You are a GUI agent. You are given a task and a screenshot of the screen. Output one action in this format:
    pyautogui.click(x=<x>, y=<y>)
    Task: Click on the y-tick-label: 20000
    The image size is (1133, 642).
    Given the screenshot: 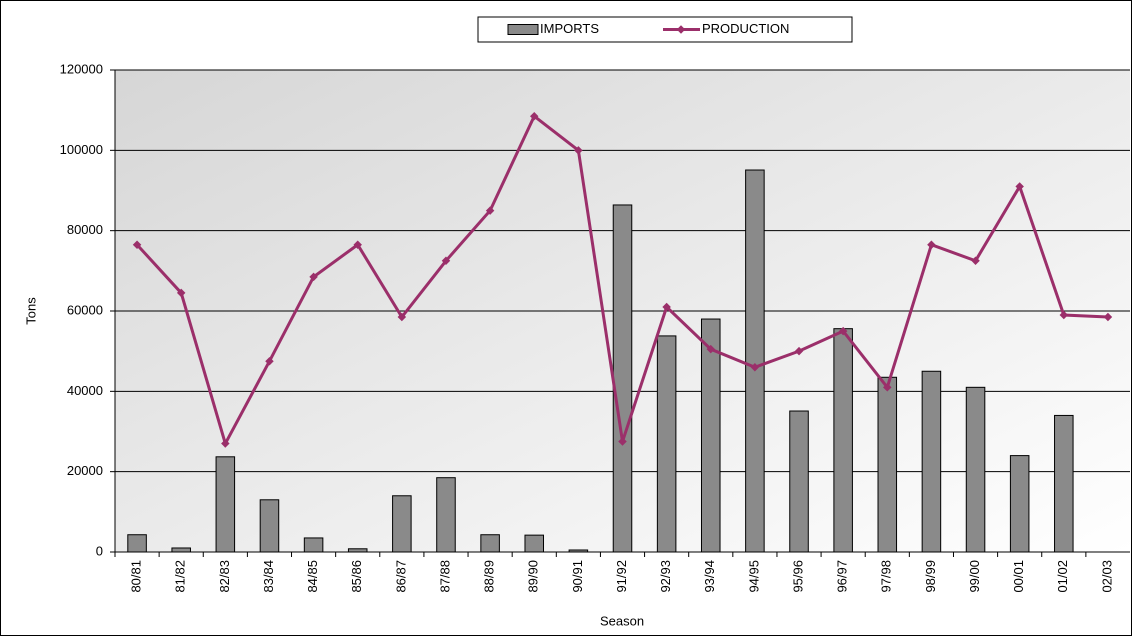 What is the action you would take?
    pyautogui.click(x=85, y=470)
    